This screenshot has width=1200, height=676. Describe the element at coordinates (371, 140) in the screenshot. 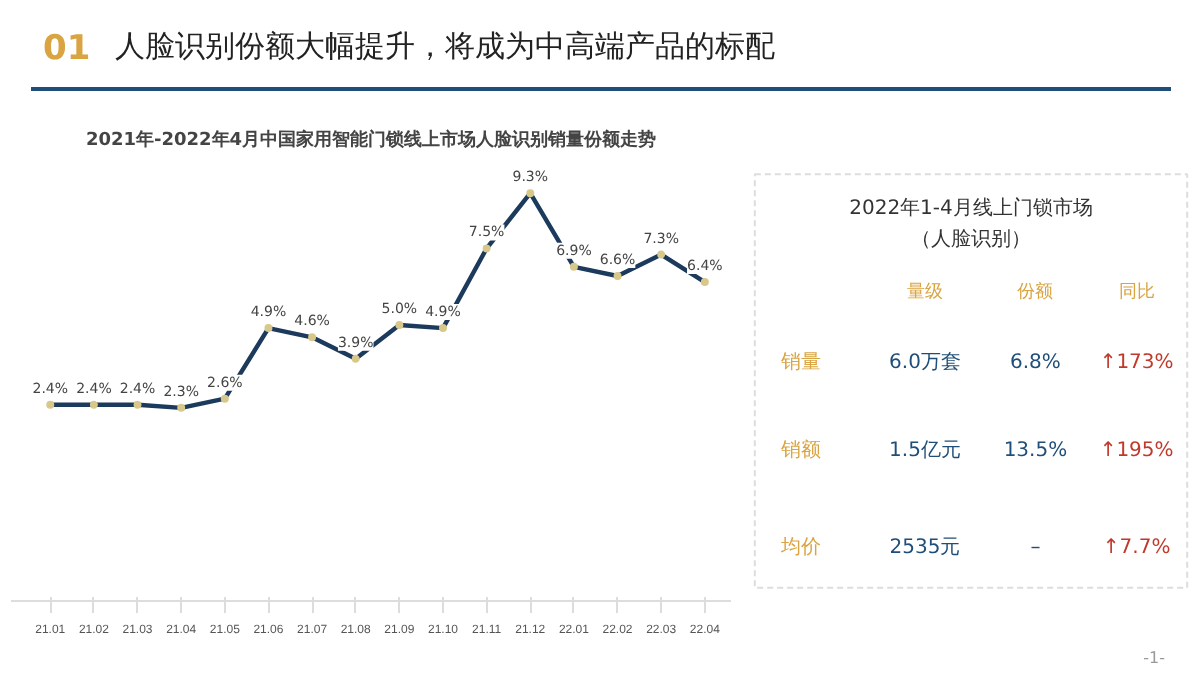

I see `chart-title: 2021年-2022年4月中国家用智能门锁线上市场人脸识别销量份额走势` at that location.